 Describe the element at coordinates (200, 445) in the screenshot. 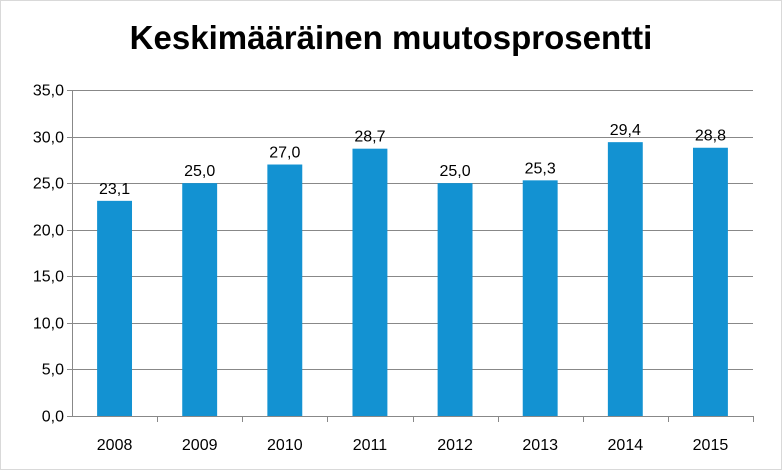

I see `x-tick-label: 2009` at that location.